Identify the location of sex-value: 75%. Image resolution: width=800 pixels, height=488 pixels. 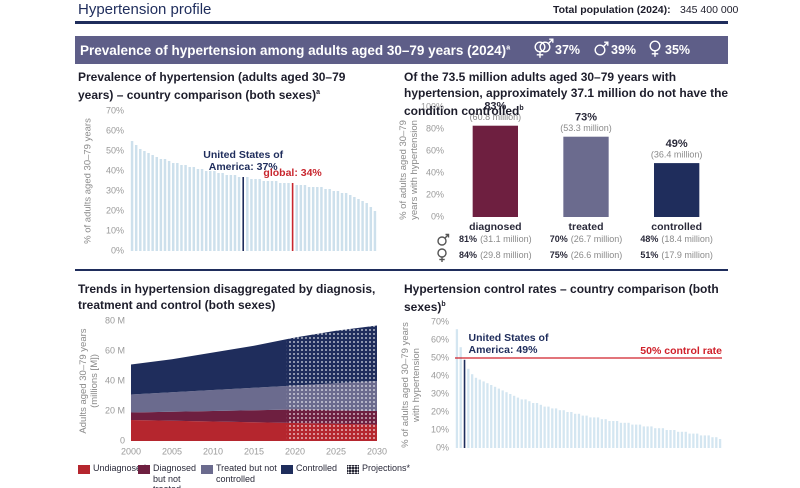
(559, 255).